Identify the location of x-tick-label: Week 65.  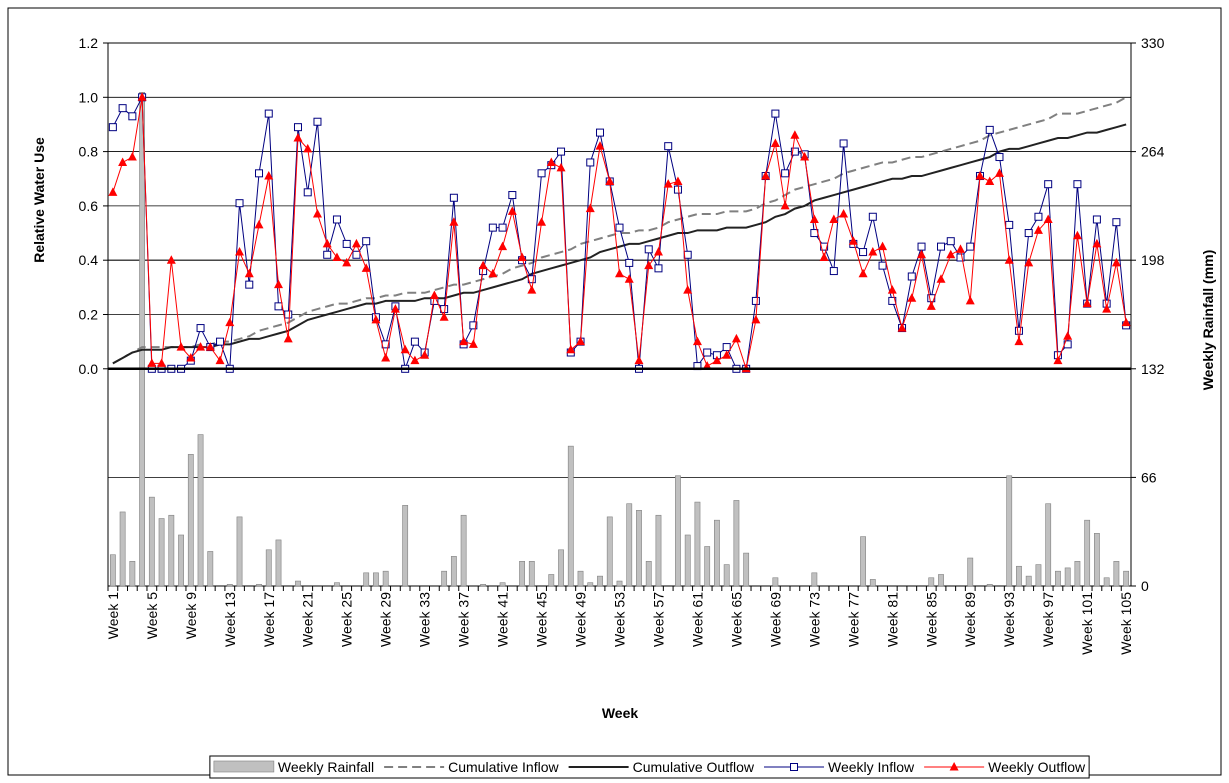
(736, 619).